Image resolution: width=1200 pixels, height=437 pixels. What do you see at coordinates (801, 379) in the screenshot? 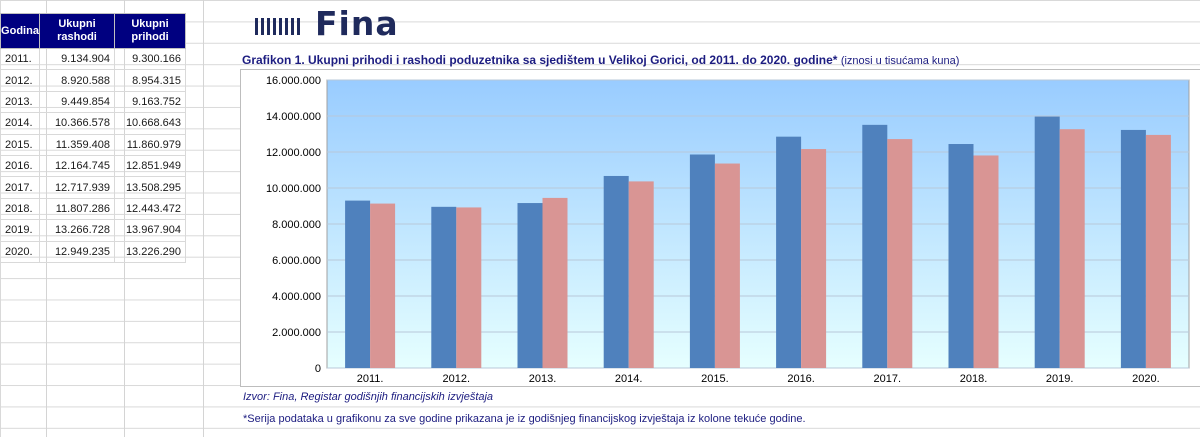
I see `x-tick-label: 2016.` at bounding box center [801, 379].